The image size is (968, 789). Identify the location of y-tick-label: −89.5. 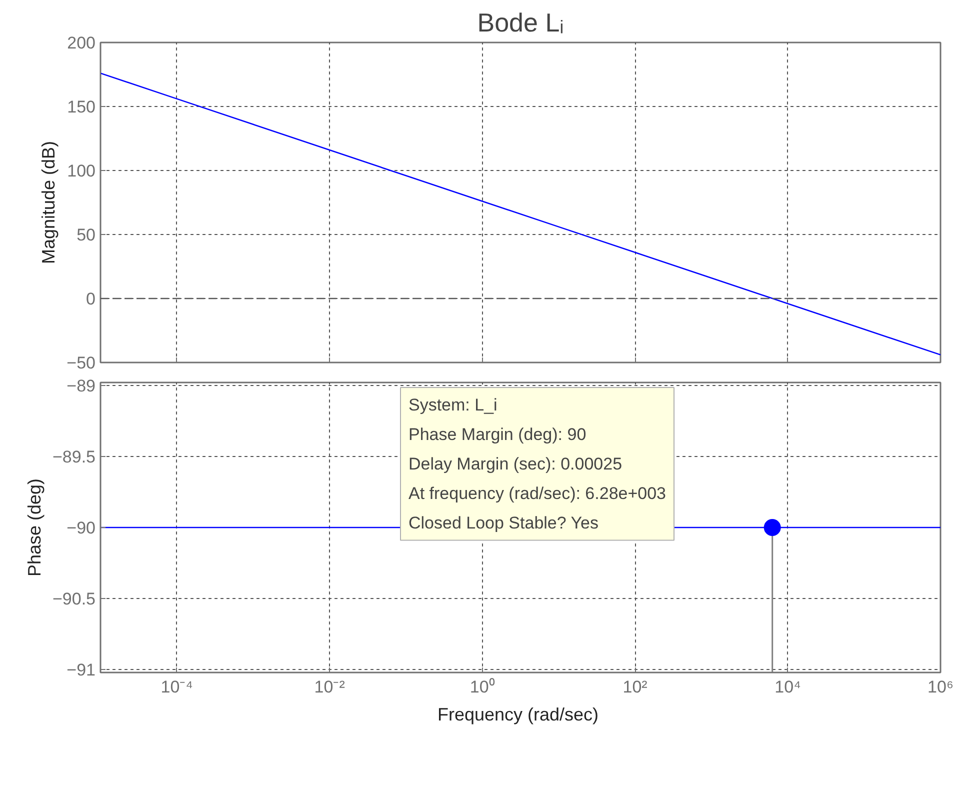
(74, 456).